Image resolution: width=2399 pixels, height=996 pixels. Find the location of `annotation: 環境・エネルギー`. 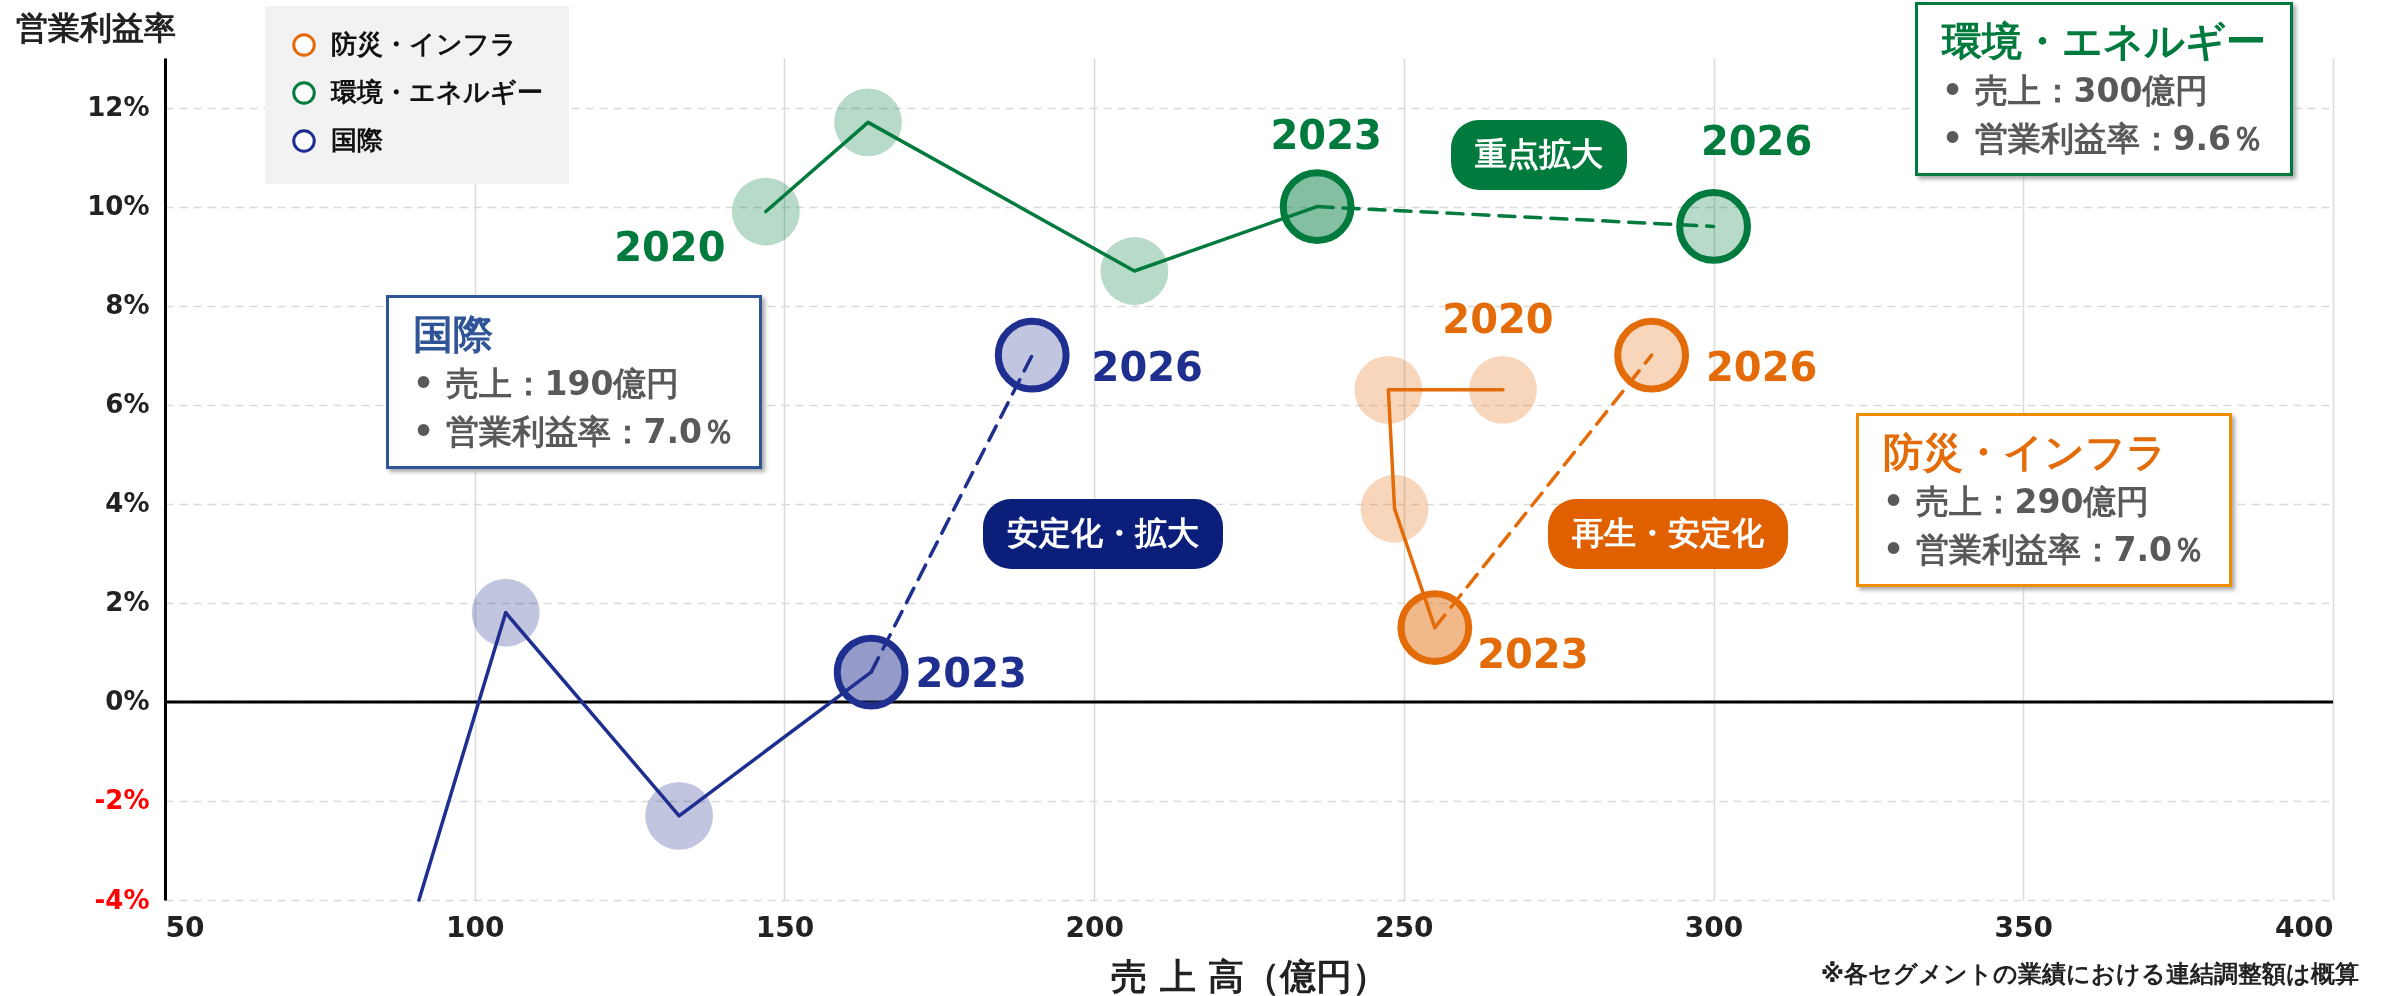

annotation: 環境・エネルギー is located at coordinates (2104, 41).